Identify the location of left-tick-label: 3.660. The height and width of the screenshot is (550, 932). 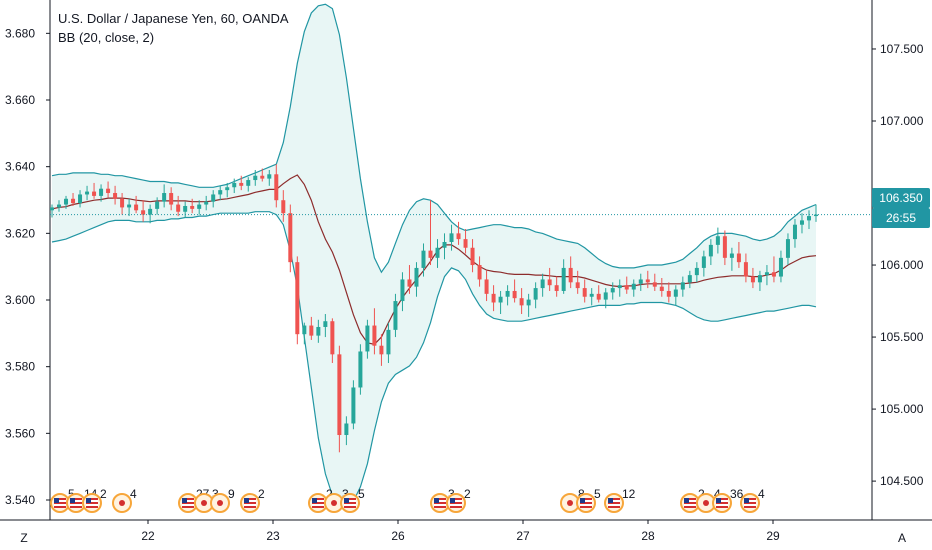
(20, 100).